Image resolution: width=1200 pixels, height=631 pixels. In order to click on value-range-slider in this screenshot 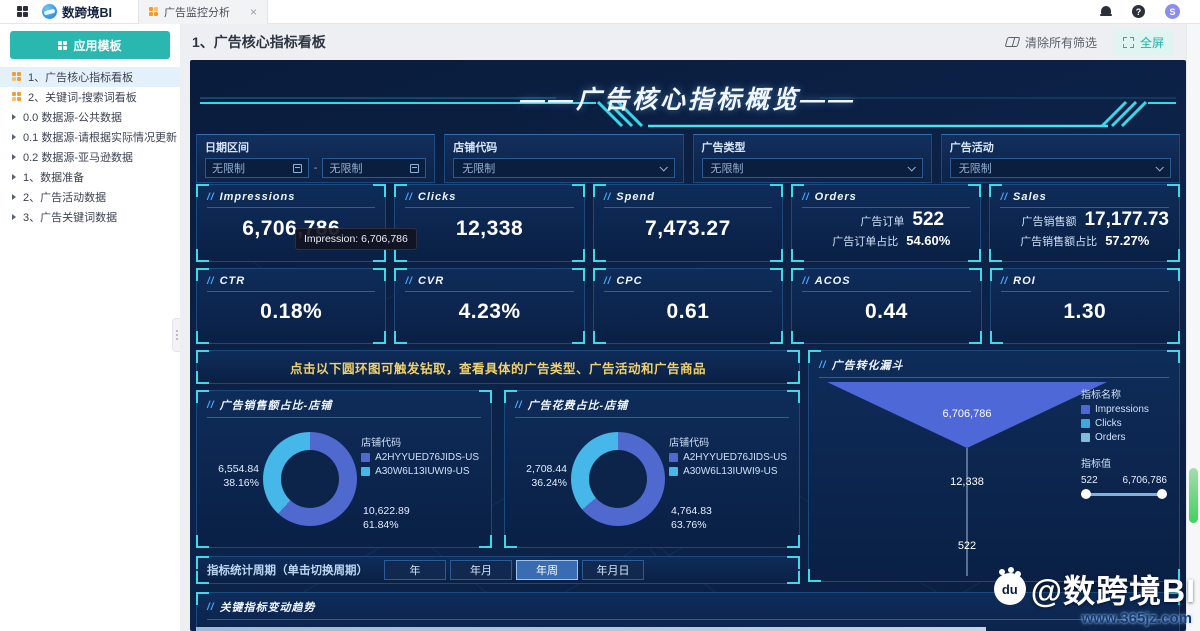, I will do `click(1124, 494)`.